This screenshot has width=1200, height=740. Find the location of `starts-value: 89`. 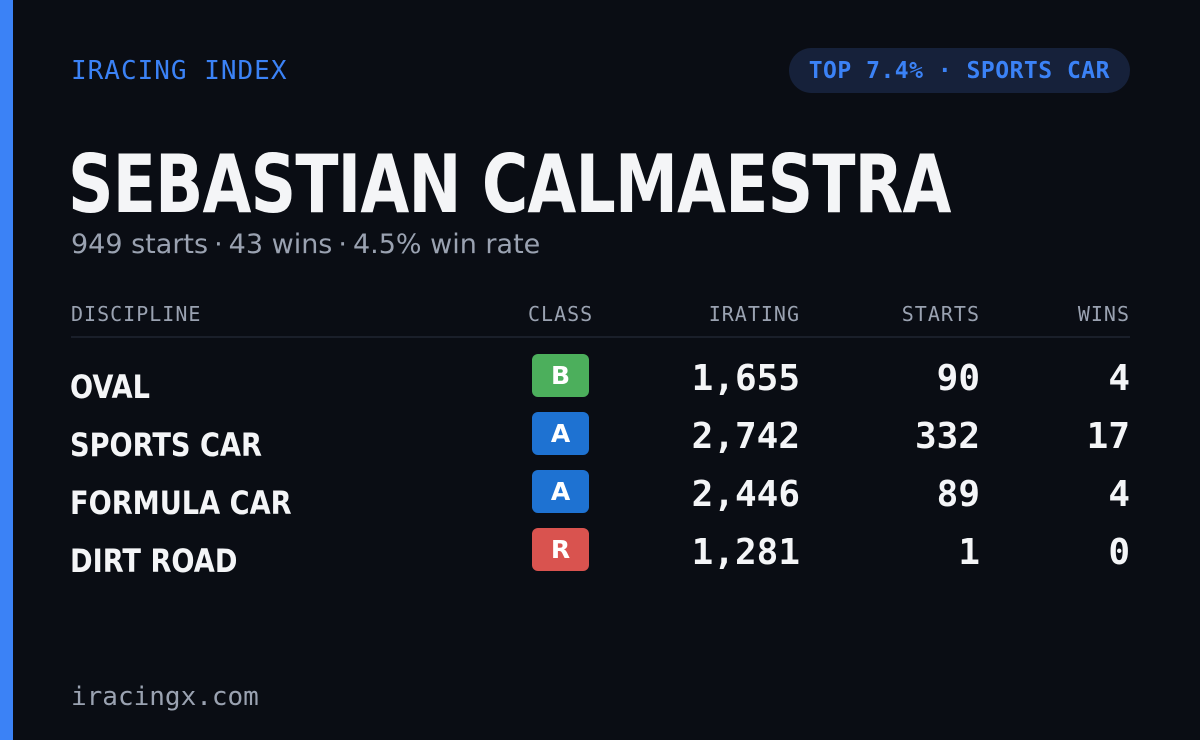

starts-value: 89 is located at coordinates (958, 494).